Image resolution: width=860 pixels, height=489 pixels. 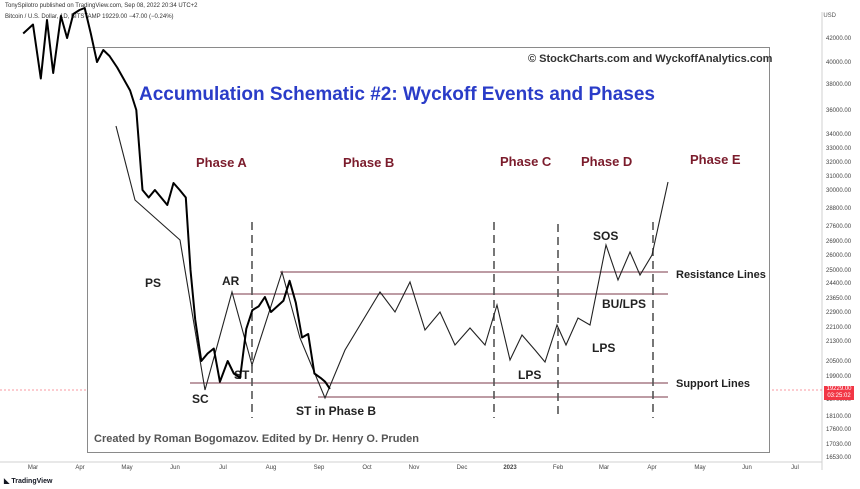 What do you see at coordinates (462, 468) in the screenshot?
I see `x-tick-label: Dec` at bounding box center [462, 468].